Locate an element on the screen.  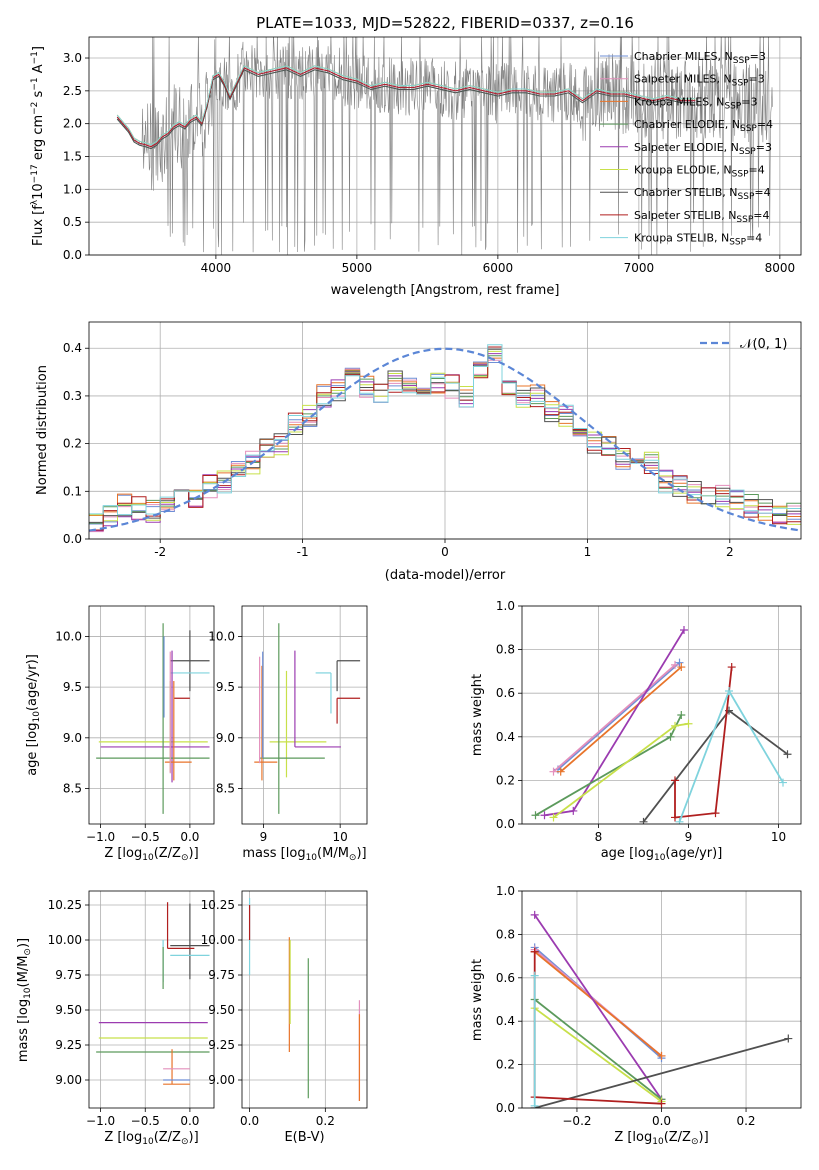
residual-plot-area is located at coordinates (445, 438).